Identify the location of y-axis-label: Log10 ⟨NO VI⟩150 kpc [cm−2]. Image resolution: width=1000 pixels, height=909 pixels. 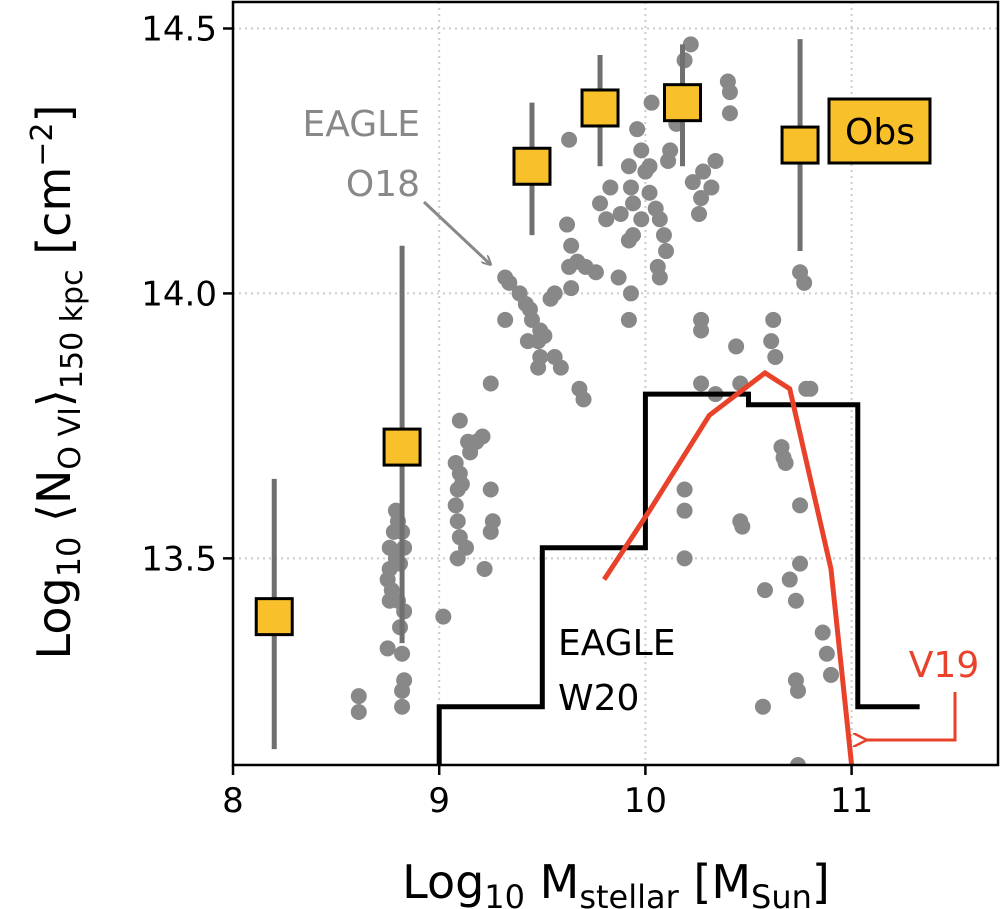
(57, 382).